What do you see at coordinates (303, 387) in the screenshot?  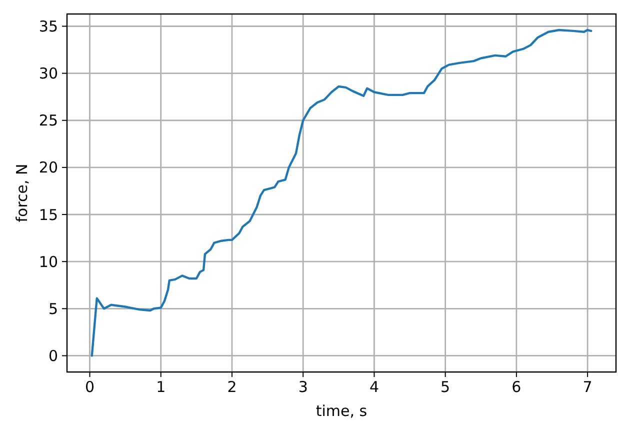 I see `x-tick-label: 3` at bounding box center [303, 387].